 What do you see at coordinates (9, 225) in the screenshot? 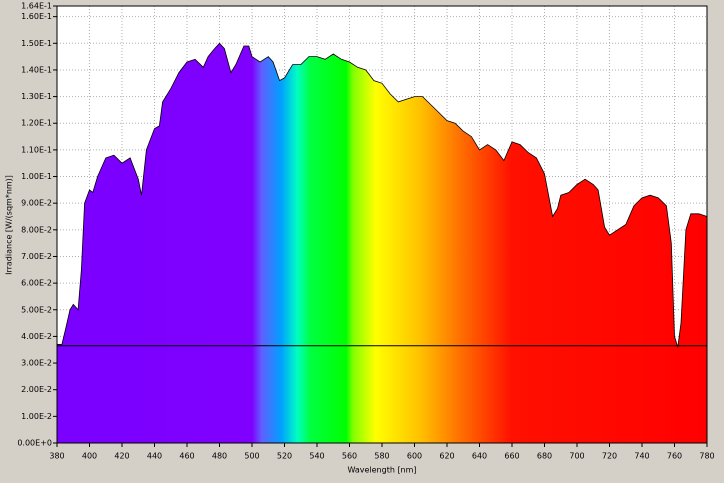
I see `y-axis-label: Irradiance [W/(sqm*nm)]` at bounding box center [9, 225].